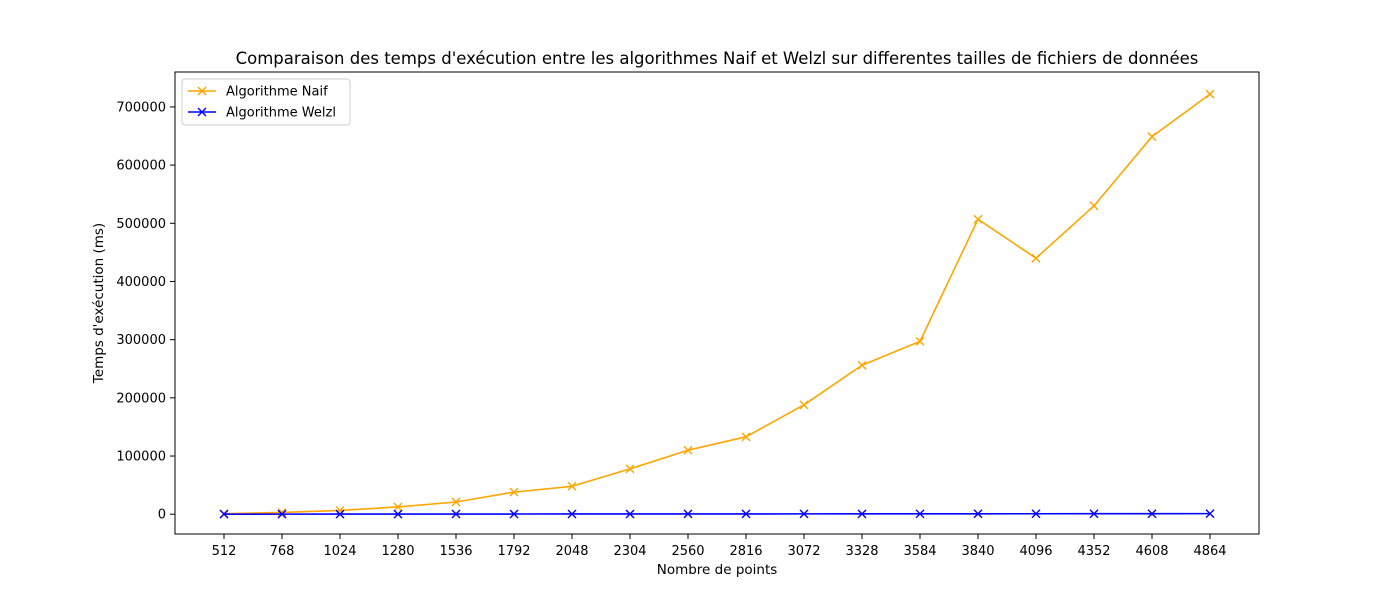  What do you see at coordinates (282, 551) in the screenshot?
I see `x-tick-label: 768` at bounding box center [282, 551].